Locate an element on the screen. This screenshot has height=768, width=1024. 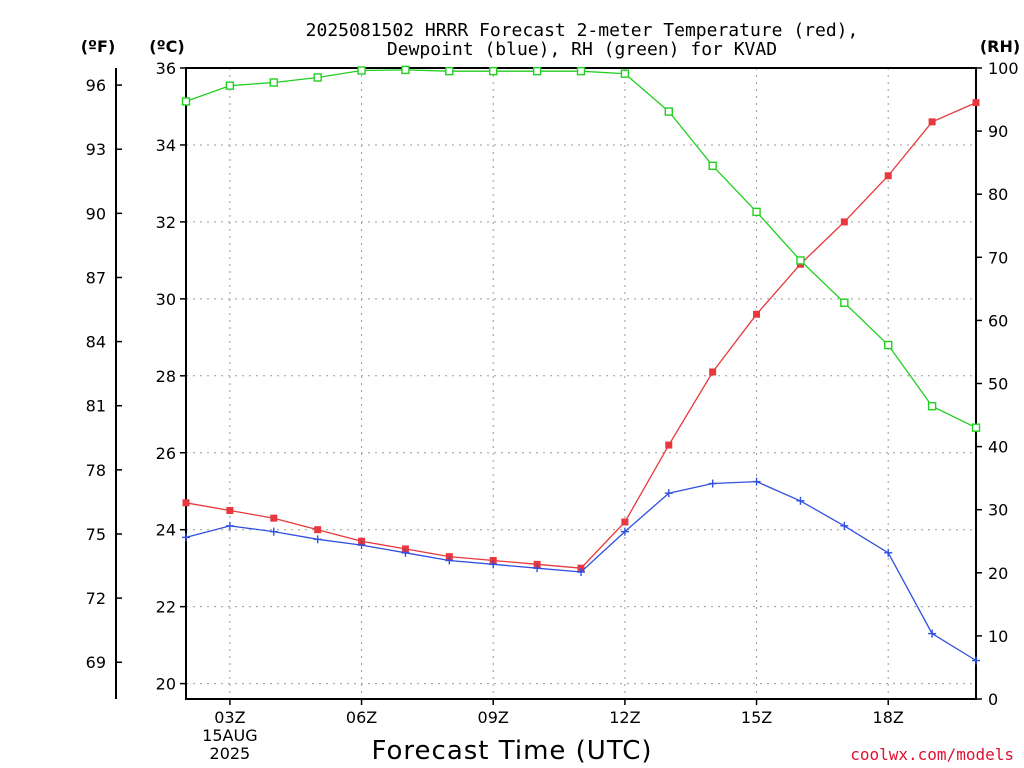
fahrenheit-unit-label: (ºF) is located at coordinates (98, 46).